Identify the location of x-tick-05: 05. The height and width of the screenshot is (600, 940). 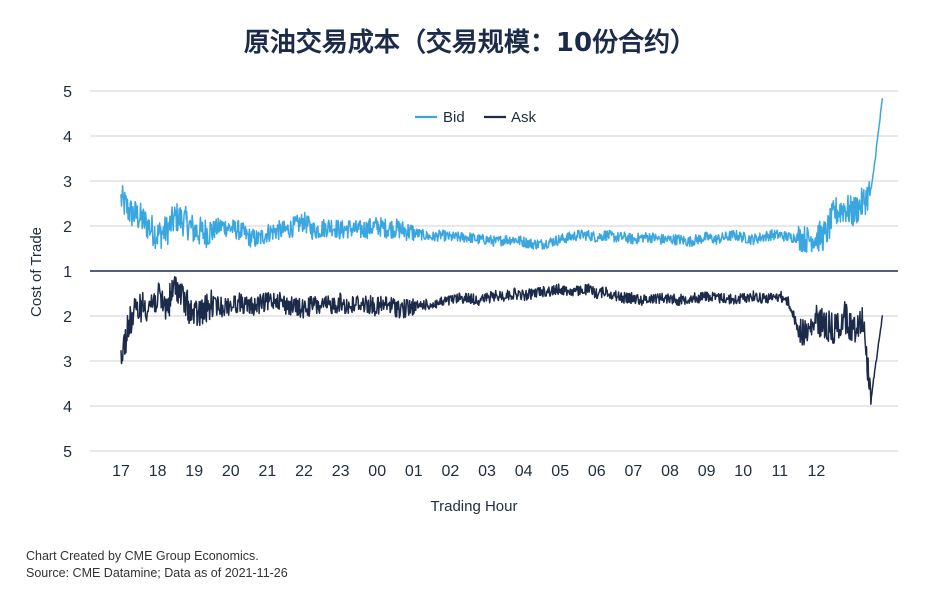
(560, 471).